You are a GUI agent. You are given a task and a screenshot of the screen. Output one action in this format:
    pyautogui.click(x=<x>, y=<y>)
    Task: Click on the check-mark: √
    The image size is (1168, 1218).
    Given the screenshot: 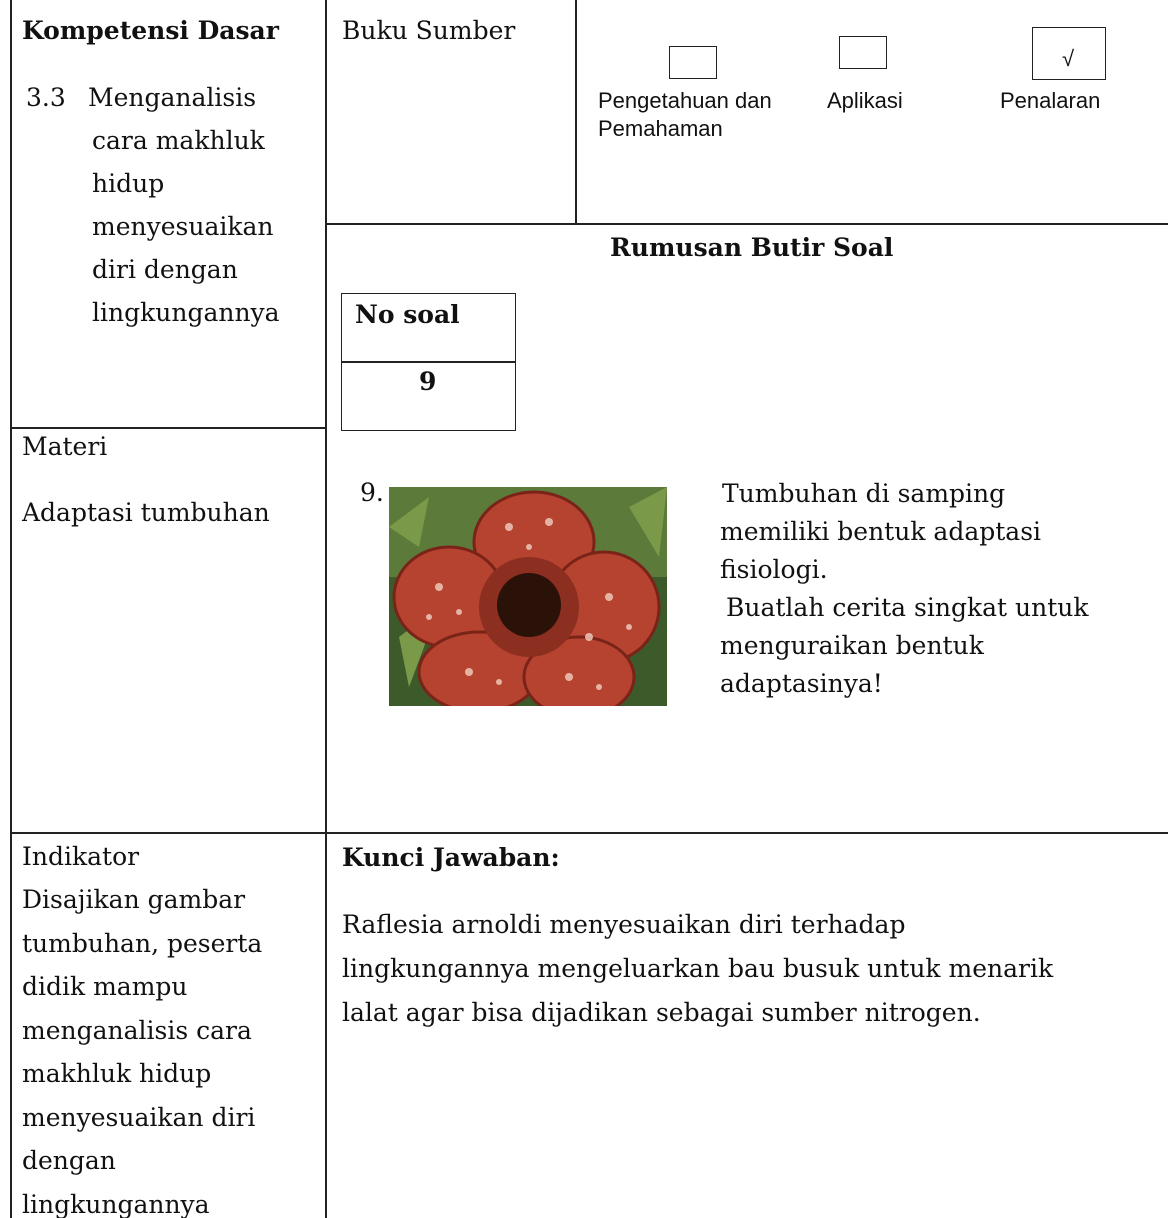 What is the action you would take?
    pyautogui.click(x=1068, y=58)
    